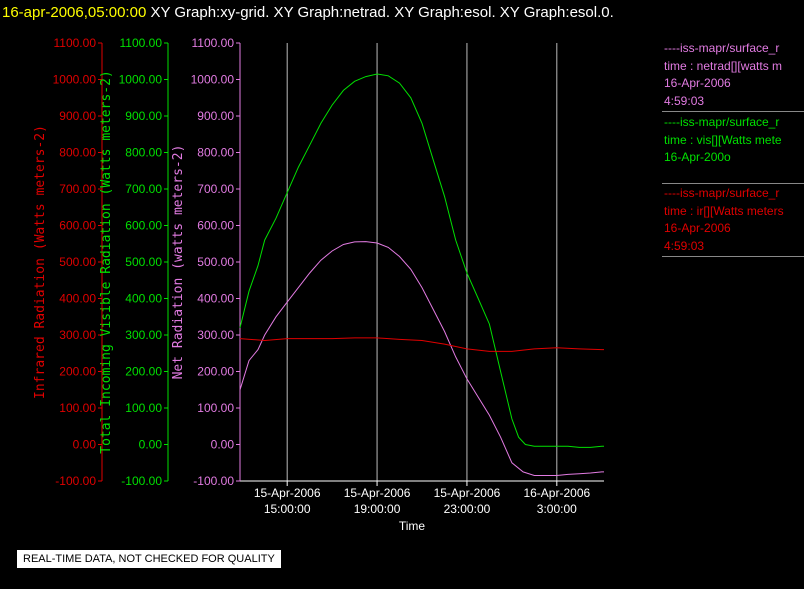 This screenshot has height=589, width=804. What do you see at coordinates (722, 193) in the screenshot?
I see `legend-ir-line-1: ----iss-mapr/surface_r` at bounding box center [722, 193].